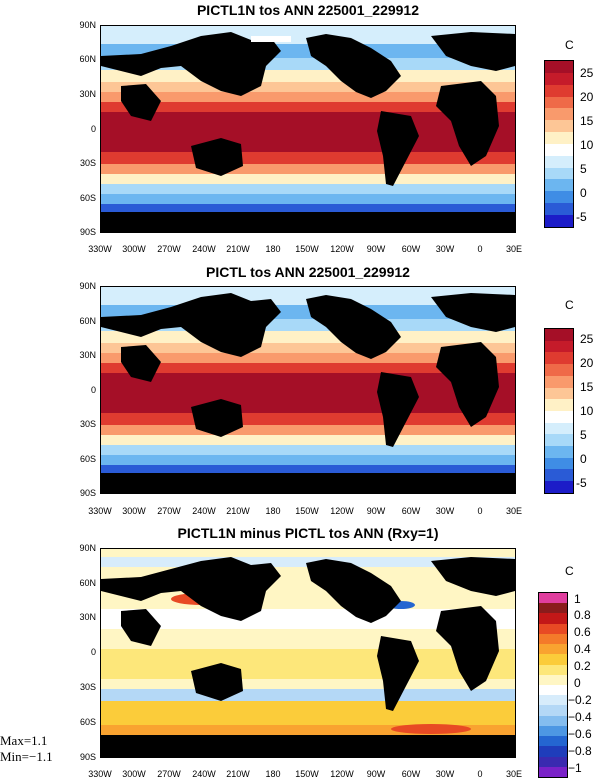  What do you see at coordinates (26, 756) in the screenshot?
I see `stat-min: Min=−1.1` at bounding box center [26, 756].